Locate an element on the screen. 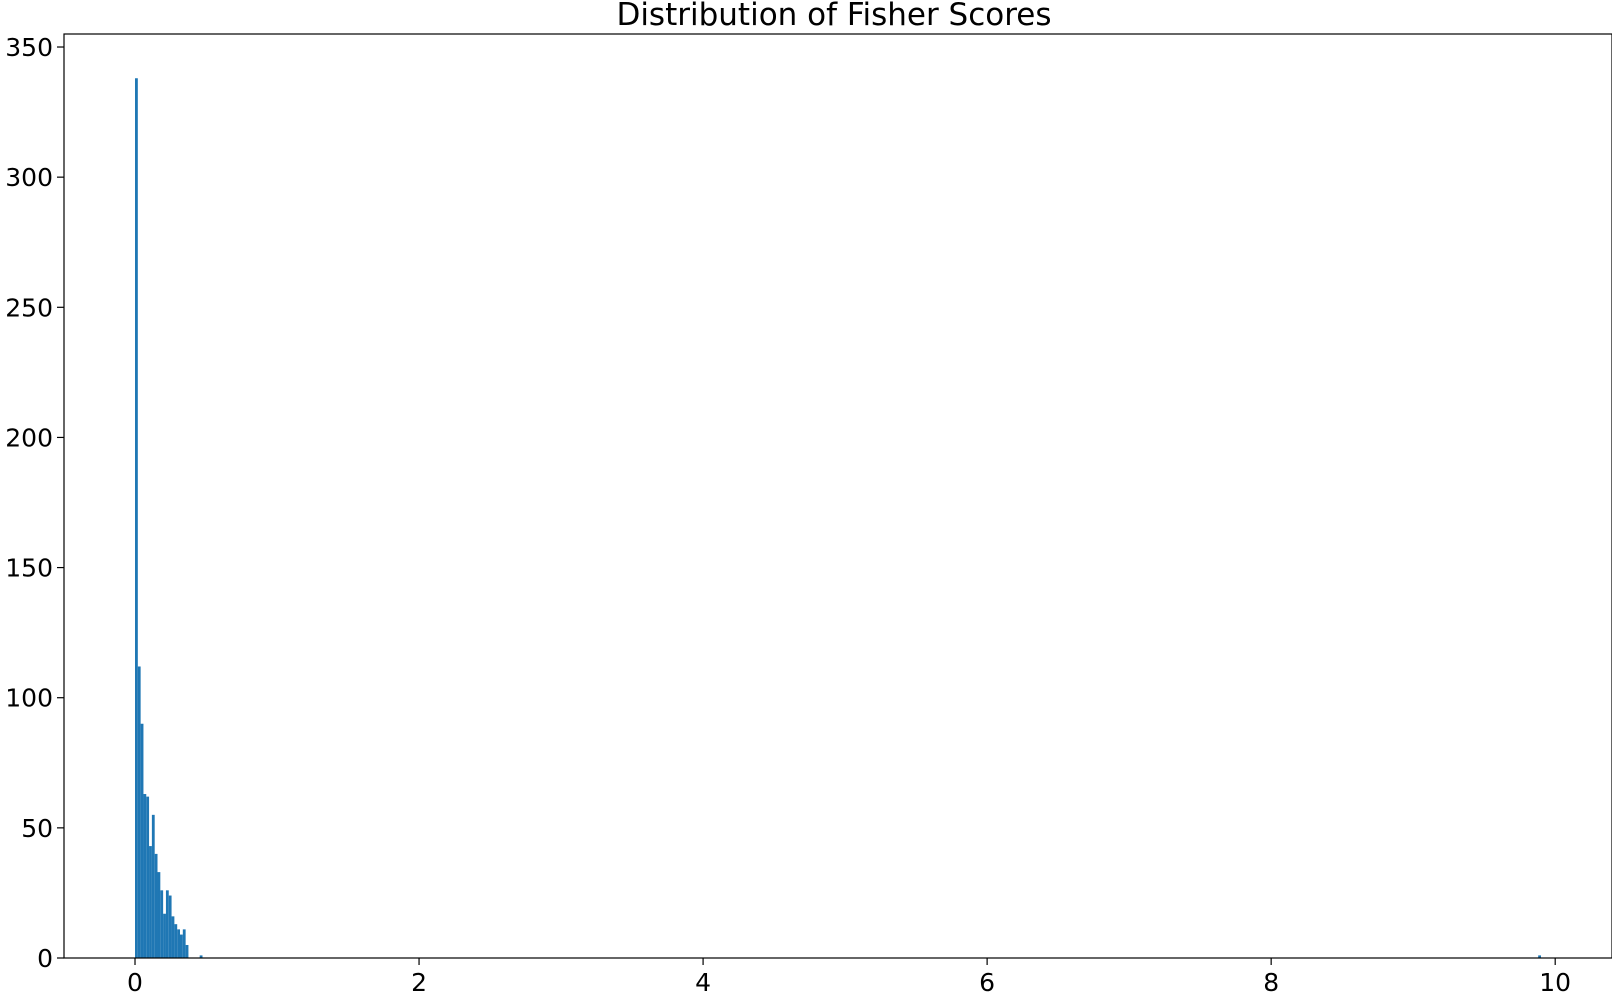 This screenshot has height=996, width=1612. y-tick-label: 200 is located at coordinates (29, 437).